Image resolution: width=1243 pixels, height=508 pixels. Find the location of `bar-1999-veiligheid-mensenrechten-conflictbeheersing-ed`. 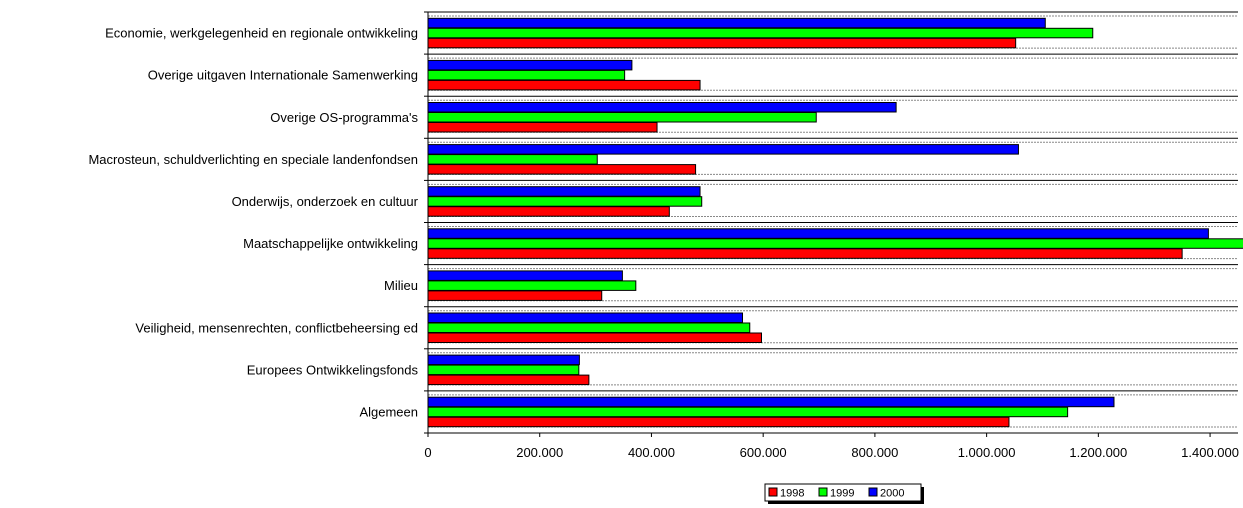

bar-1999-veiligheid-mensenrechten-conflictbeheersing-ed is located at coordinates (589, 327).